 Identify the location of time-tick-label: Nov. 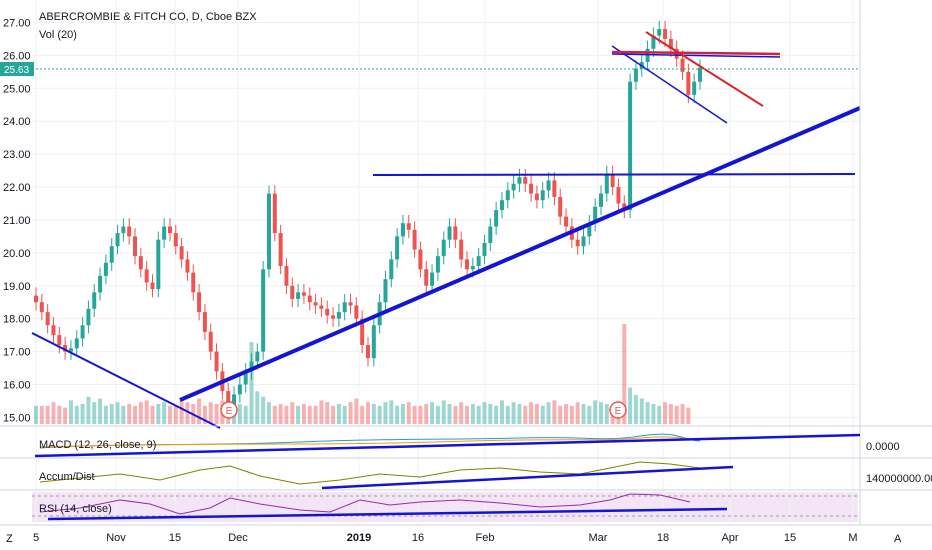
(116, 538).